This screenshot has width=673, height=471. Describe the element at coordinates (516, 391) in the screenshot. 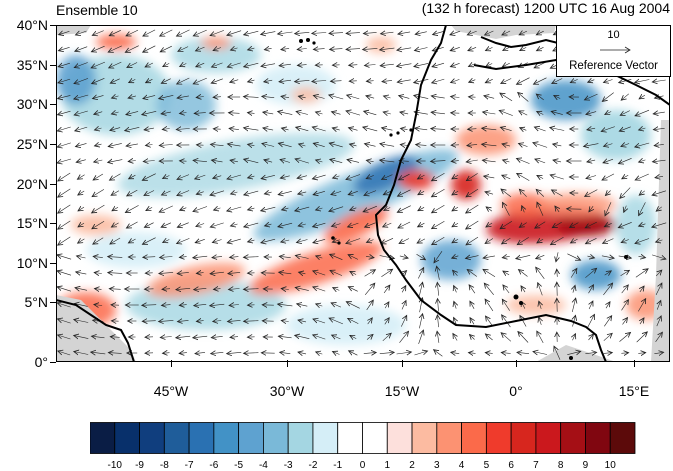

I see `longitude-label: 0°` at that location.